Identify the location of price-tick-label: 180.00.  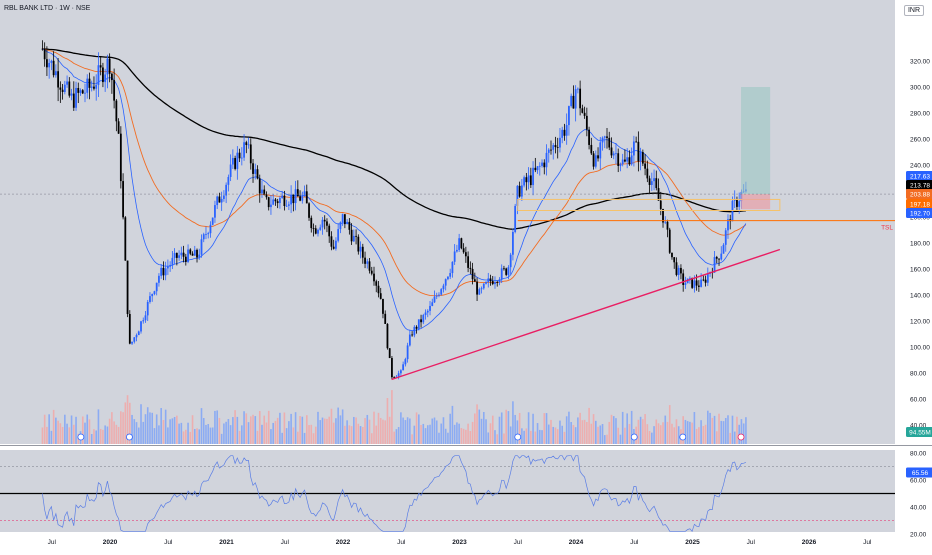
(920, 244).